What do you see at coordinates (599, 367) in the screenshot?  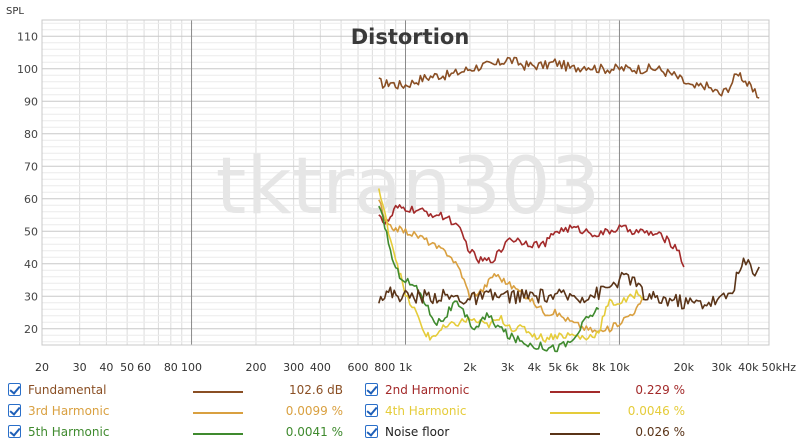 I see `x-tick-label: 8k` at bounding box center [599, 367].